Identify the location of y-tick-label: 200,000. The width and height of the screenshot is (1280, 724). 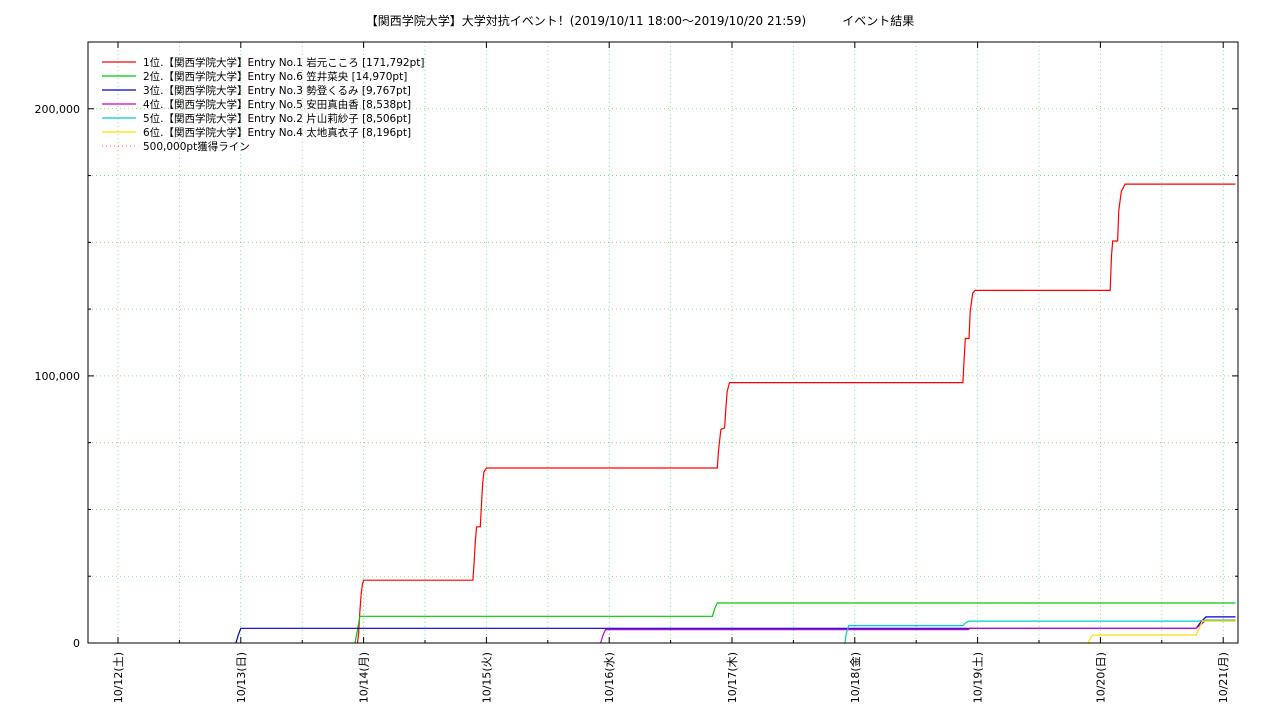
(58, 109).